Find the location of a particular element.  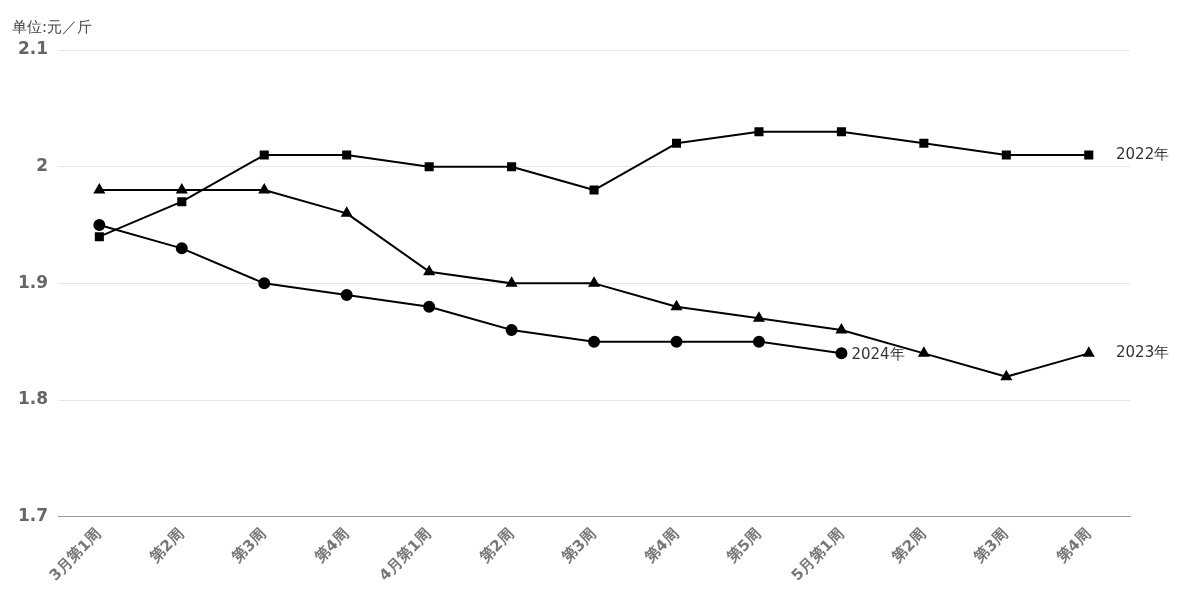

y-tick-label: 2 is located at coordinates (42, 165).